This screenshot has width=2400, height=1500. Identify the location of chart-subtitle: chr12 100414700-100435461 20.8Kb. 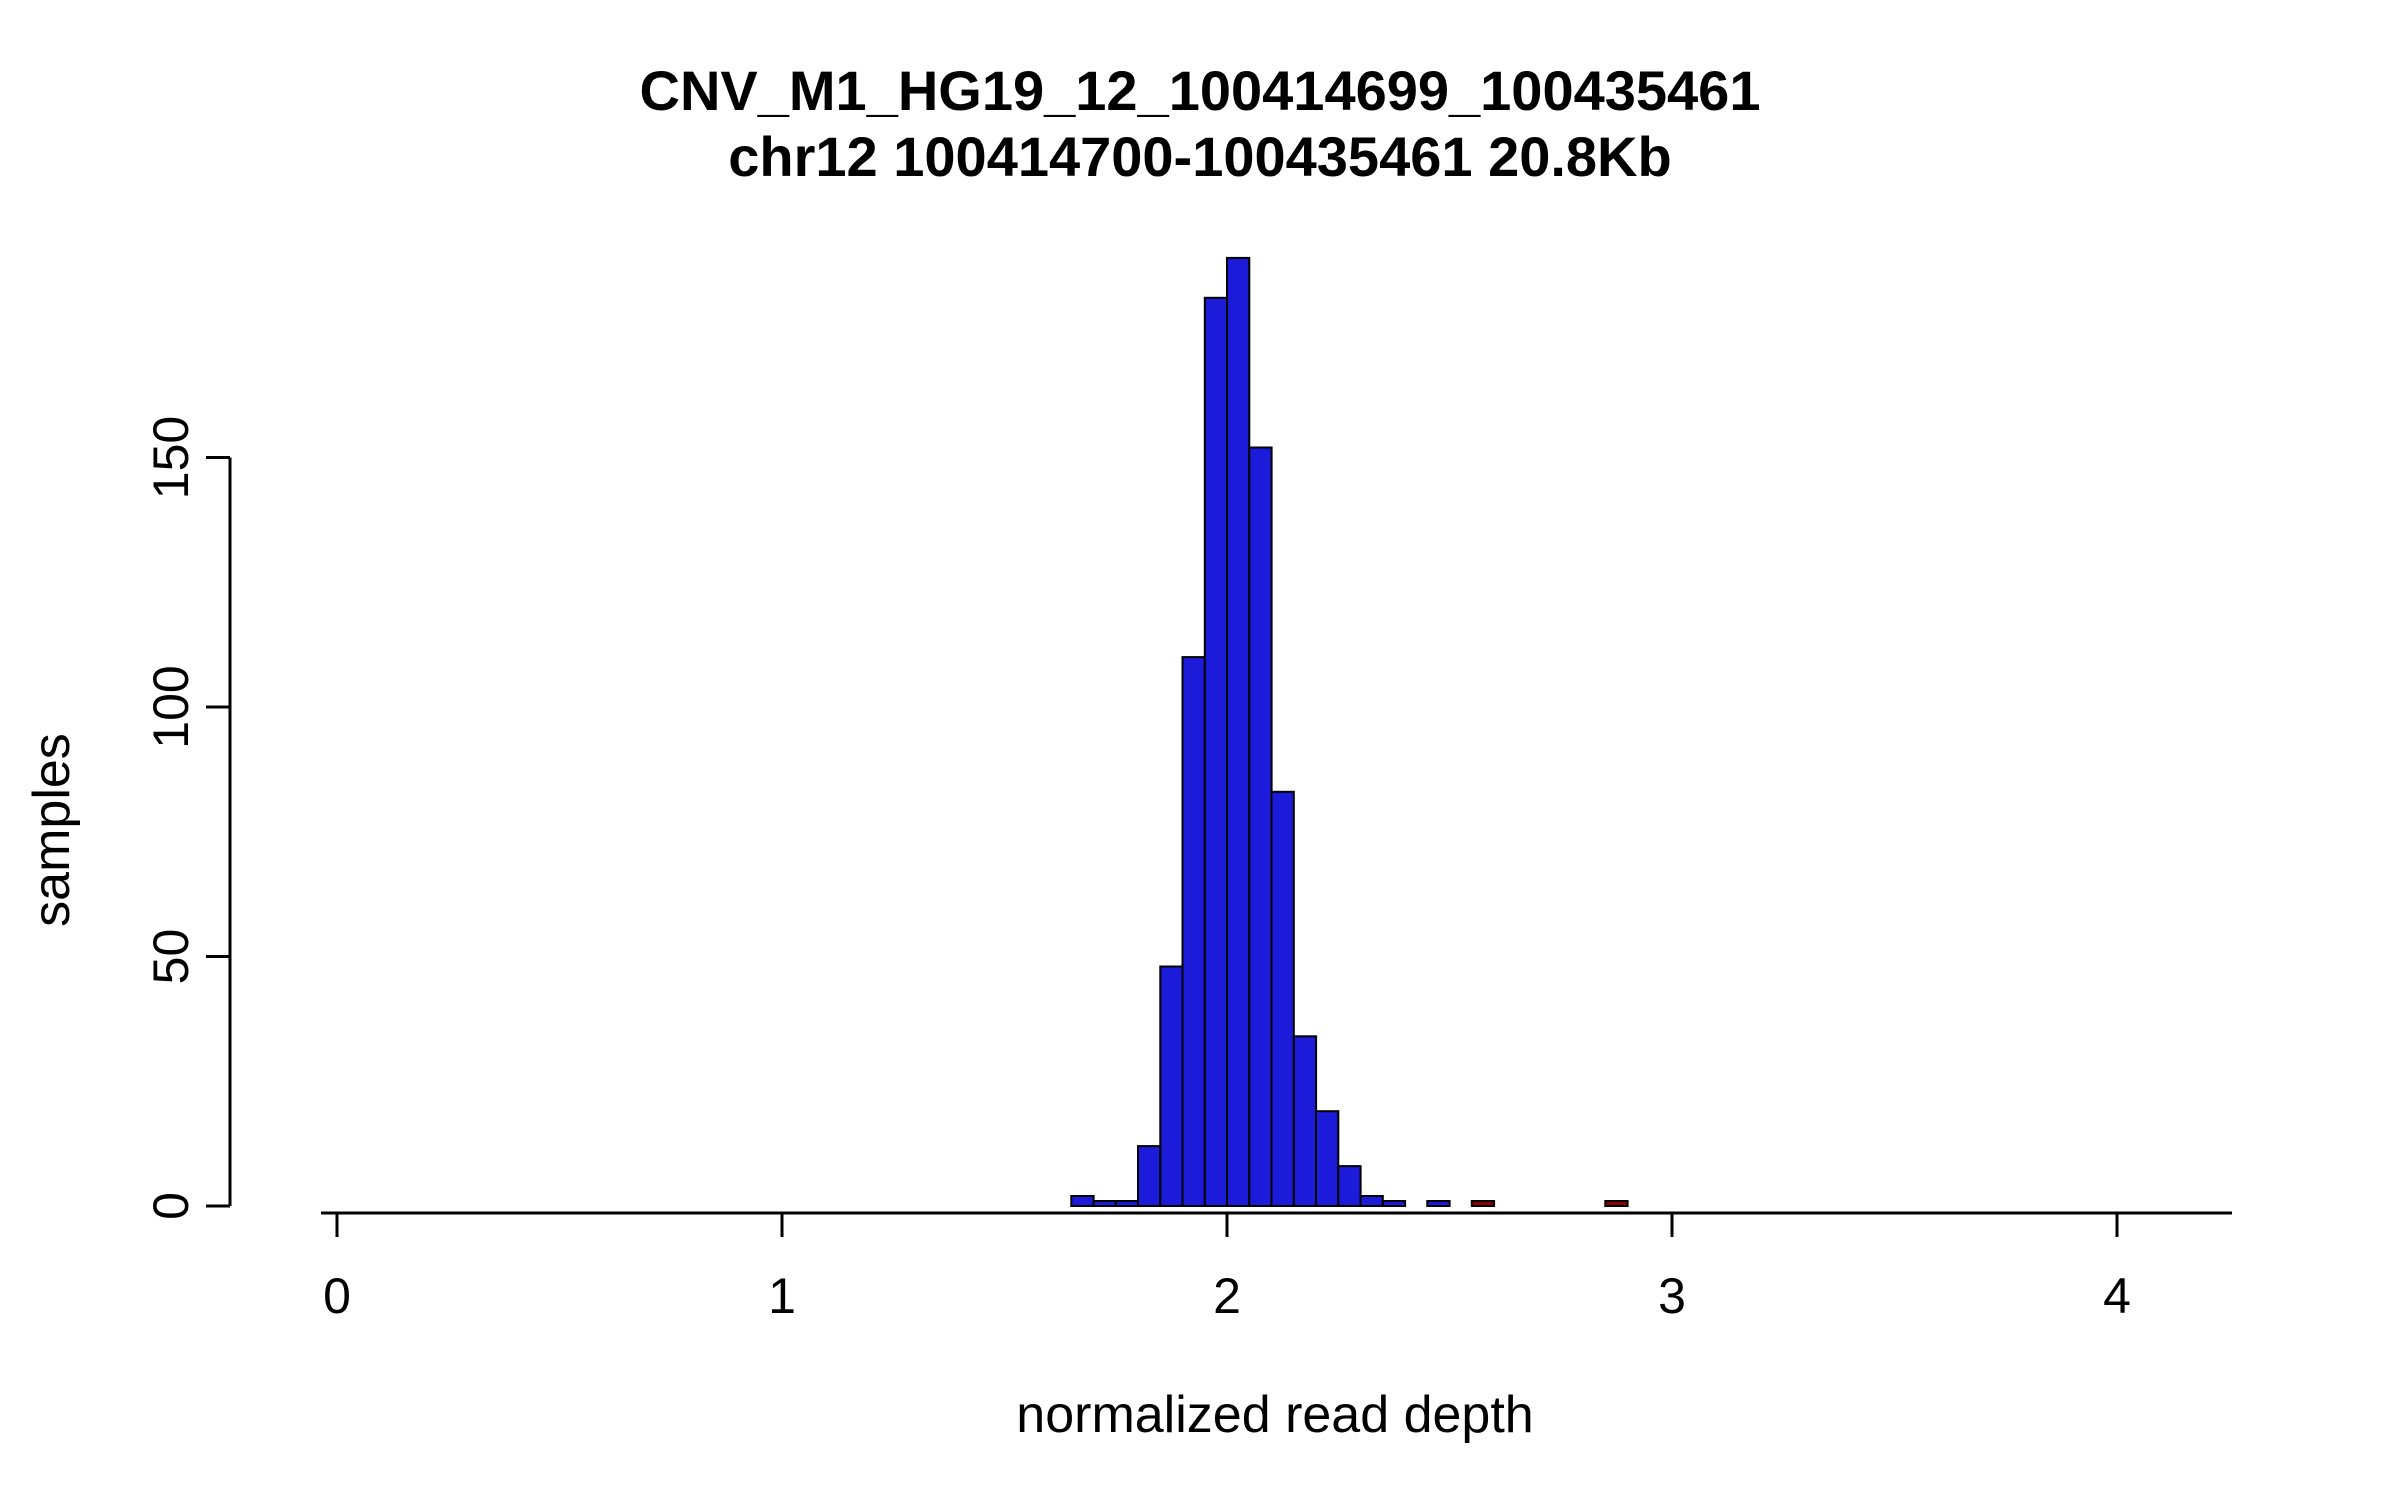
(1200, 156).